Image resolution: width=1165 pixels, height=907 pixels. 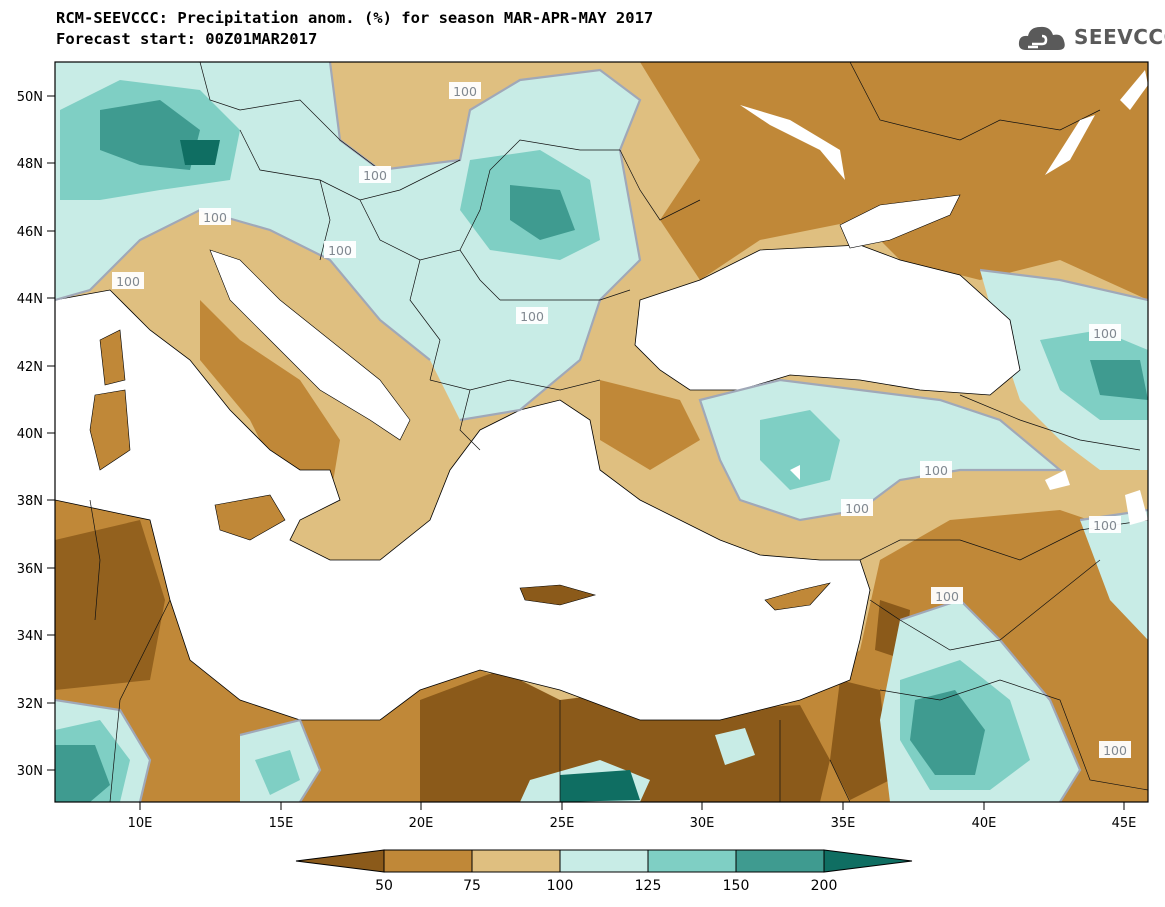 I want to click on forecast-start: Forecast start: 00Z01MAR2017, so click(x=187, y=39).